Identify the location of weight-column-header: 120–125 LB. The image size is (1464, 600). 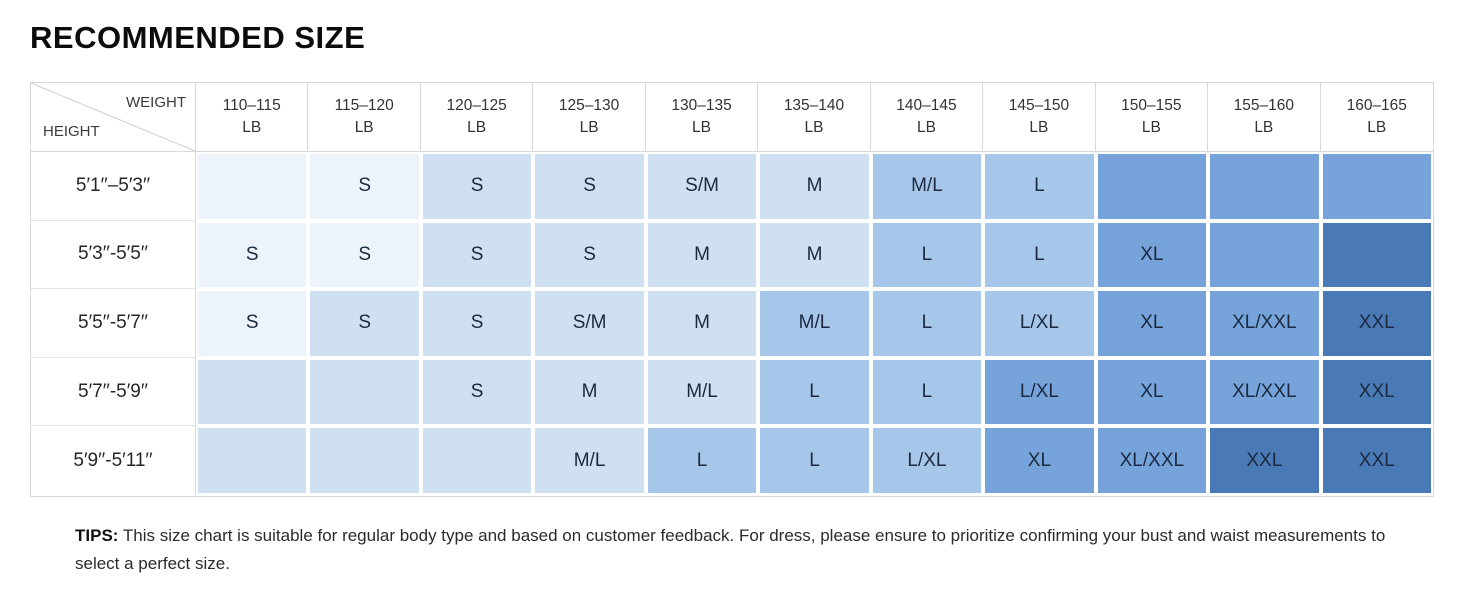
(477, 117).